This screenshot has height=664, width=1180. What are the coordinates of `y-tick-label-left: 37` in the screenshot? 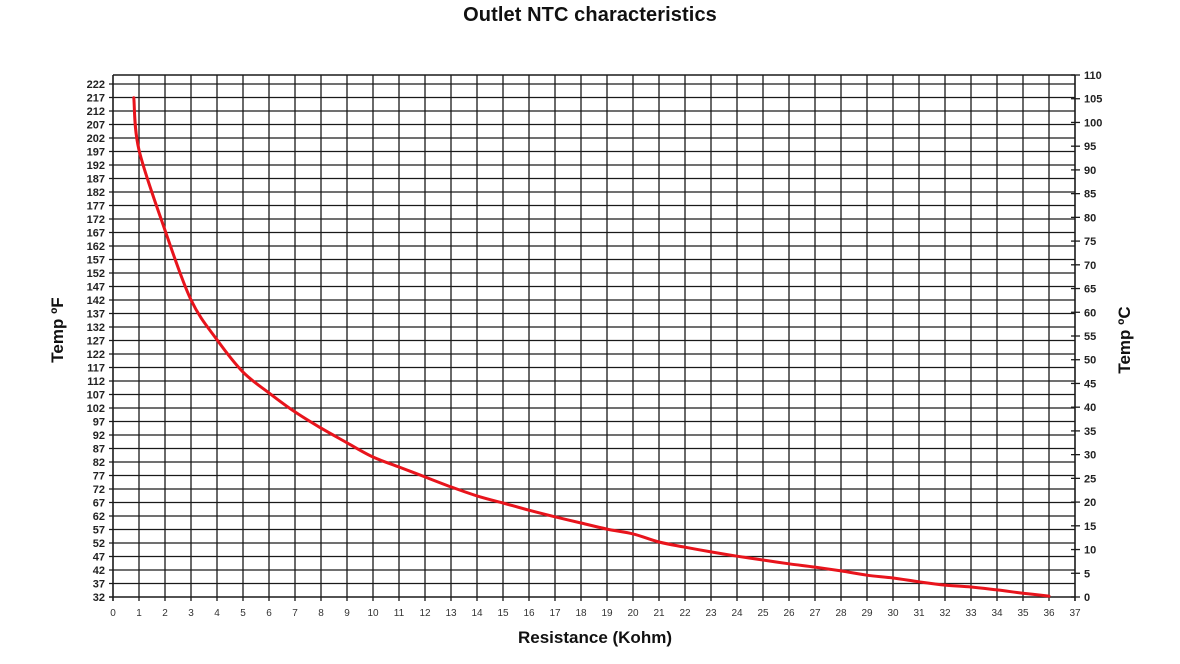 It's located at (99, 585).